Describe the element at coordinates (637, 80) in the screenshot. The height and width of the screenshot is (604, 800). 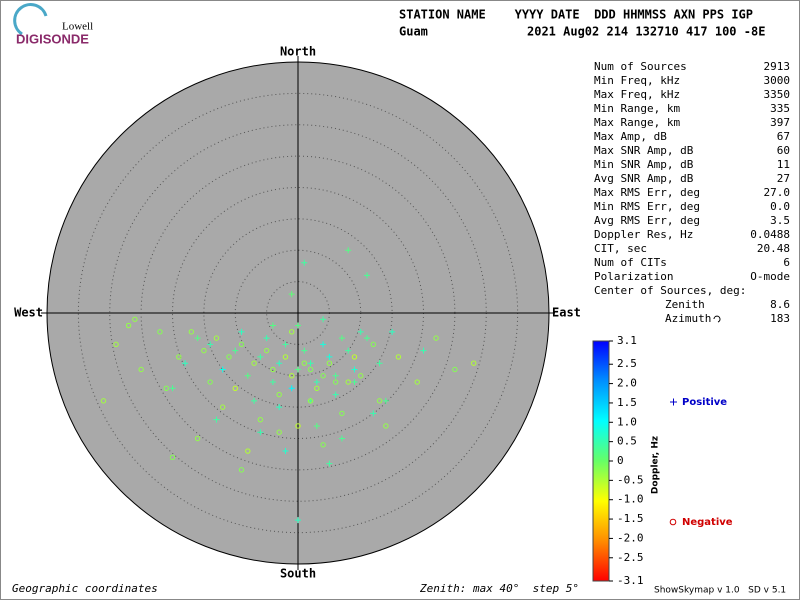
I see `stat-label: Min Freq, kHz` at that location.